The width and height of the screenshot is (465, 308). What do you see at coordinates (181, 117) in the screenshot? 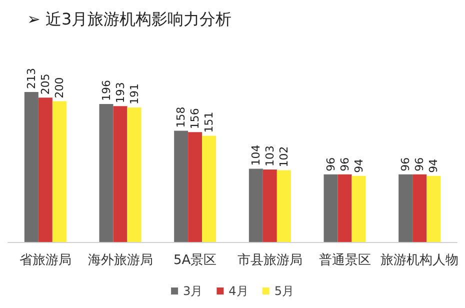
I see `data-label: 158` at bounding box center [181, 117].